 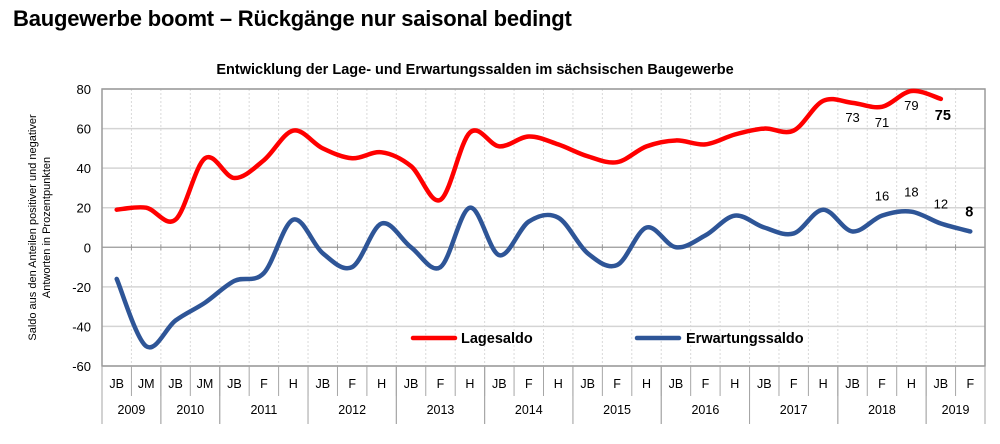 What do you see at coordinates (617, 410) in the screenshot?
I see `x-year-label: 2015` at bounding box center [617, 410].